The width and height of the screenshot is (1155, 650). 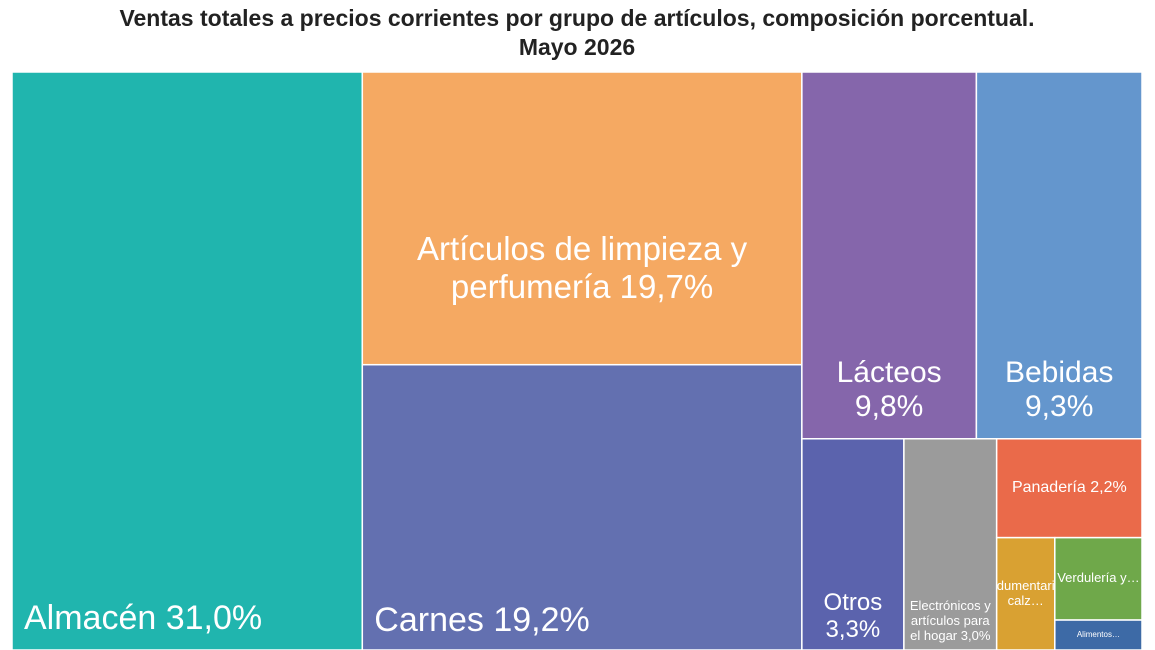 I want to click on chart-subtitle: Mayo 2026, so click(x=577, y=47).